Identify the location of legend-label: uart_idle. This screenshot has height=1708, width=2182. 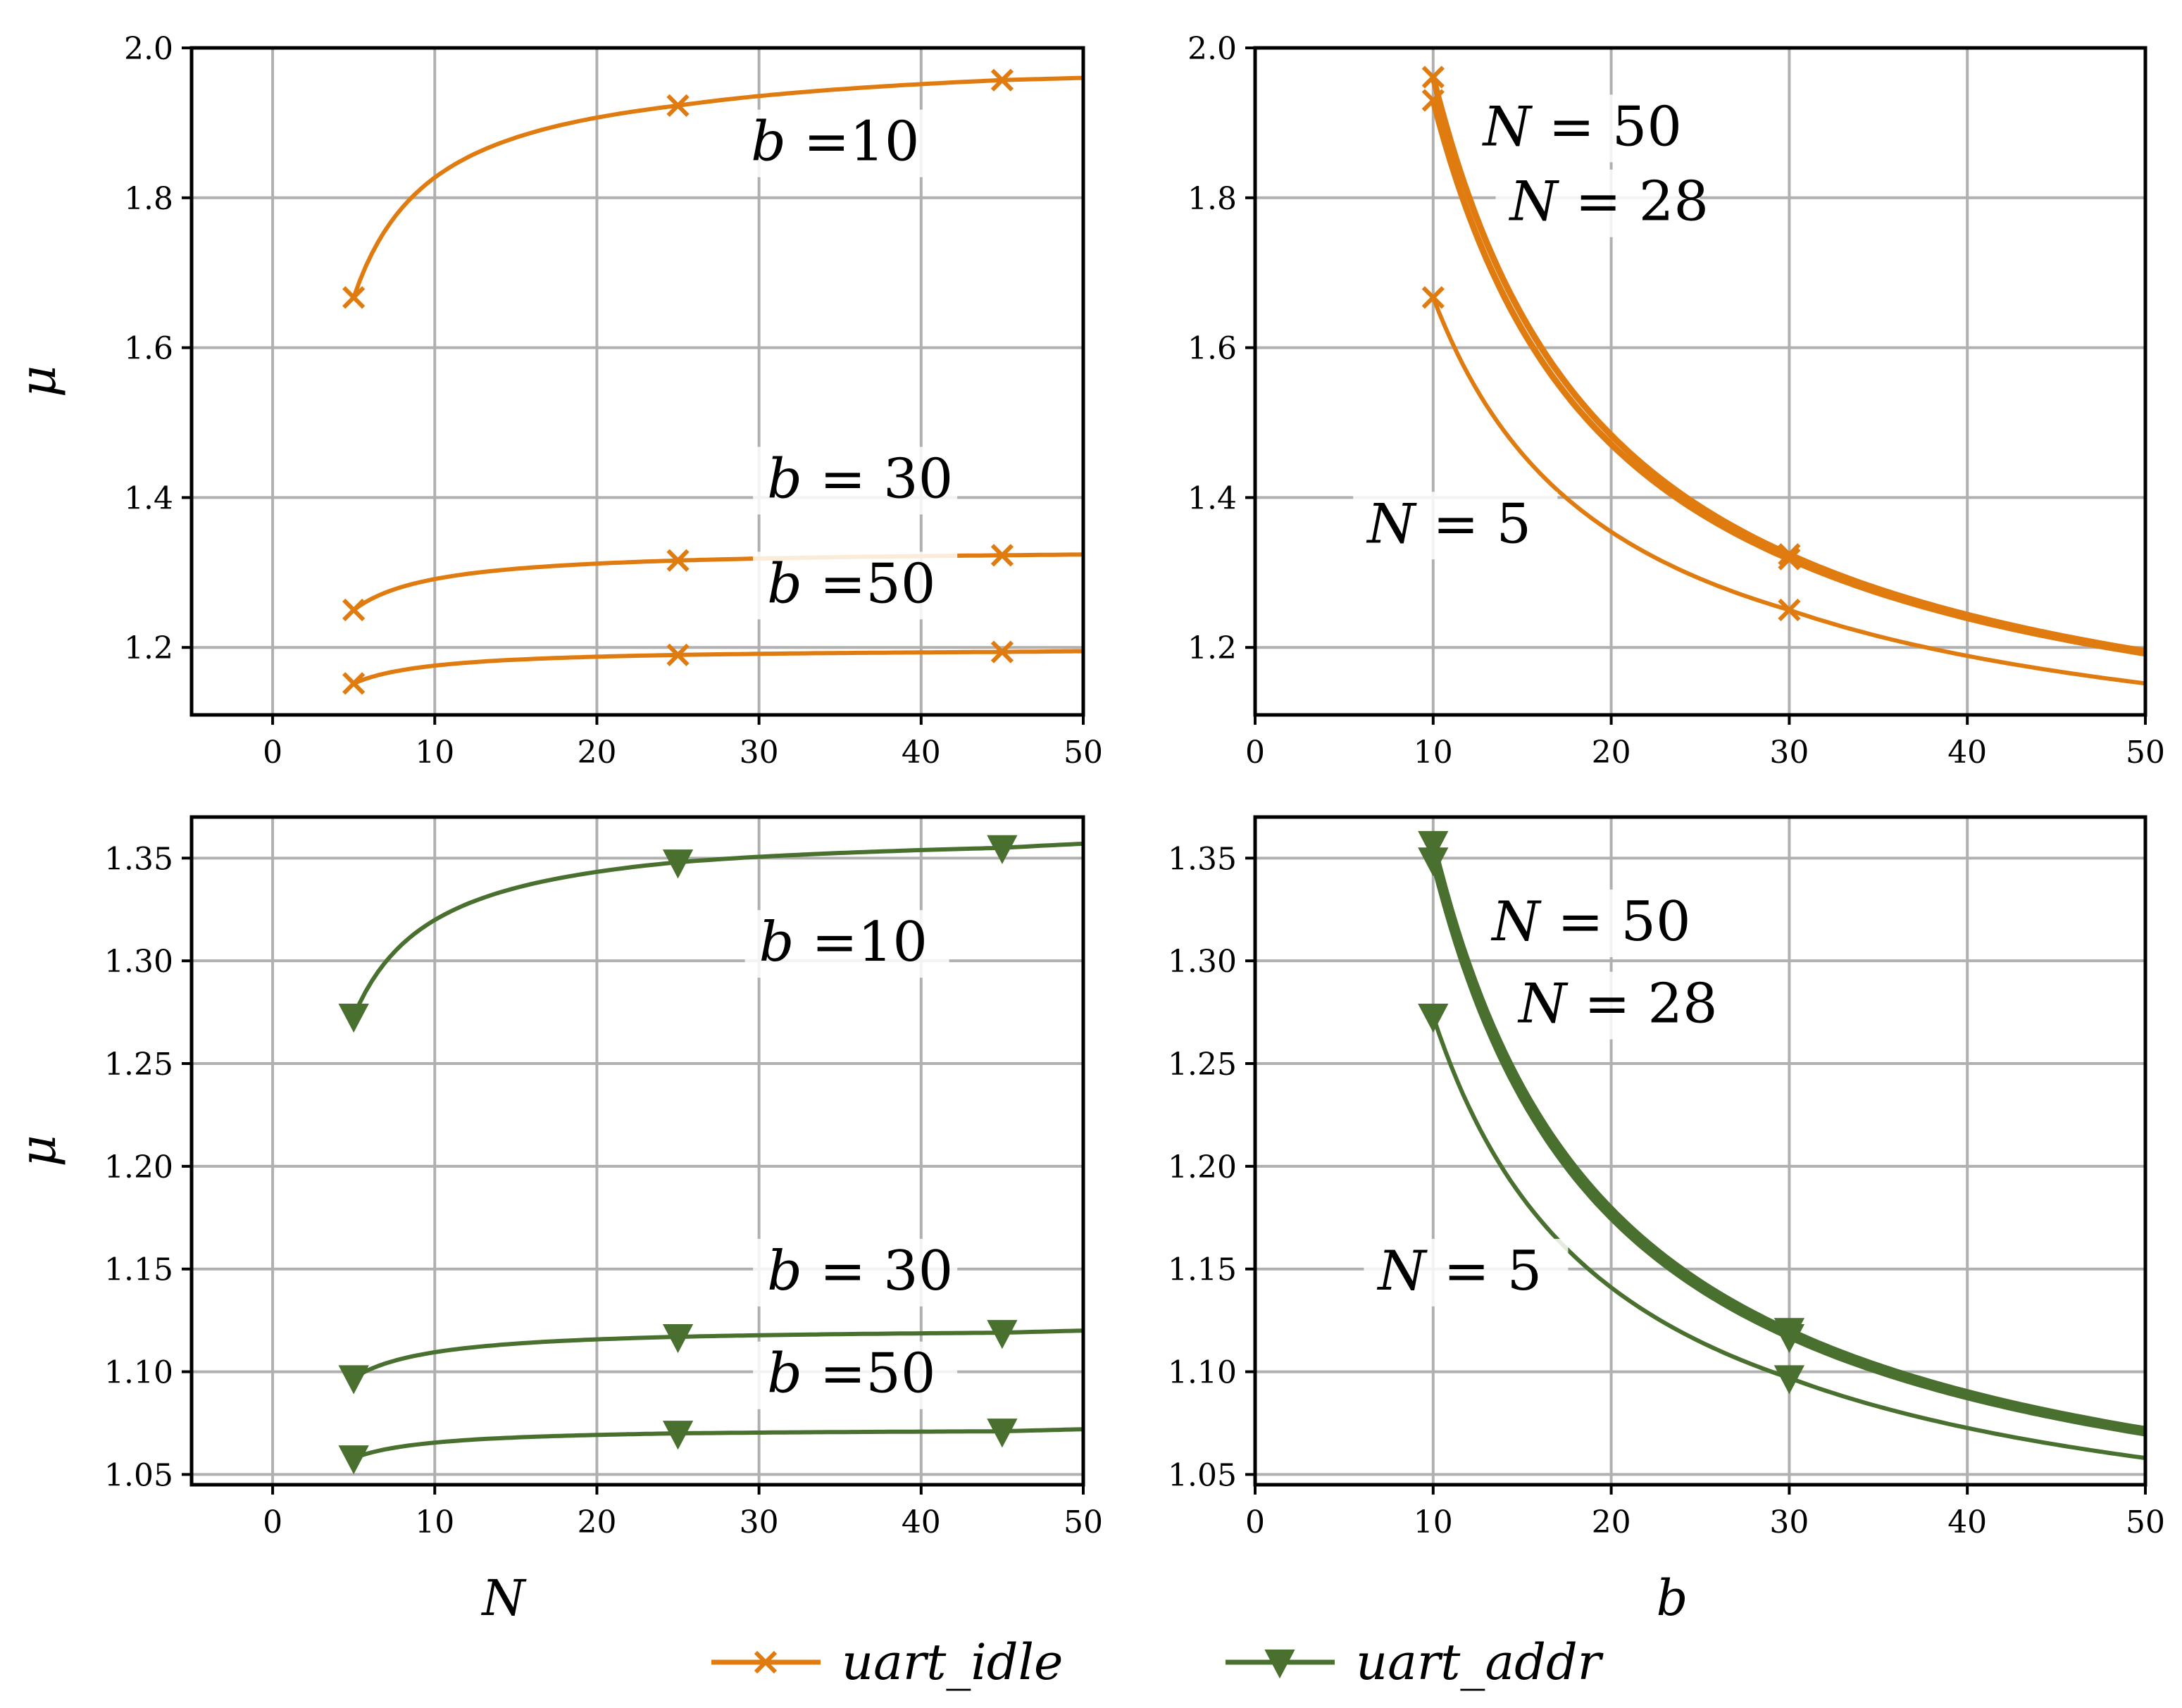
(952, 1662).